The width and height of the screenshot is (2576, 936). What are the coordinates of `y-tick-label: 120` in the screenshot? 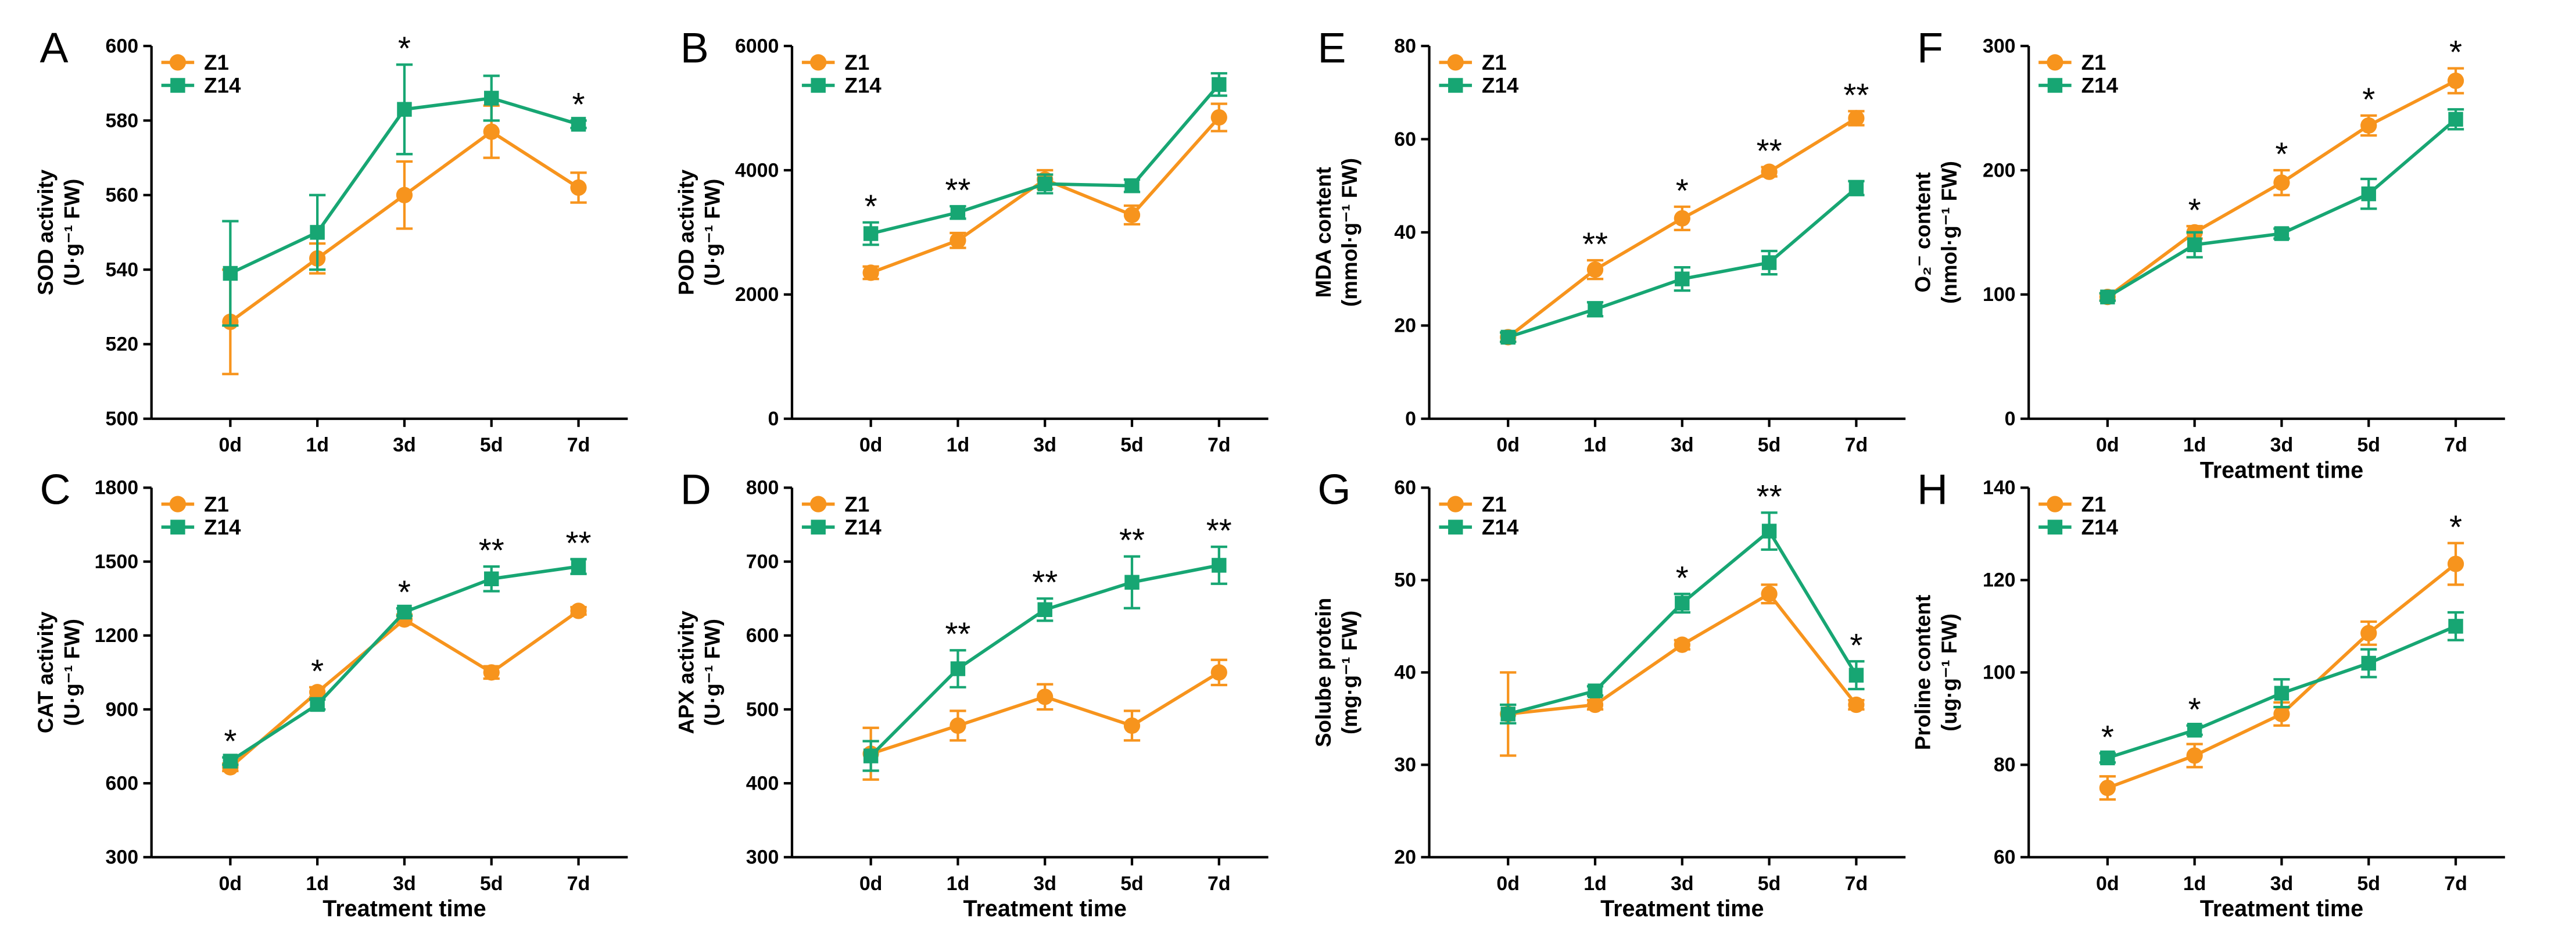 It's located at (1999, 580).